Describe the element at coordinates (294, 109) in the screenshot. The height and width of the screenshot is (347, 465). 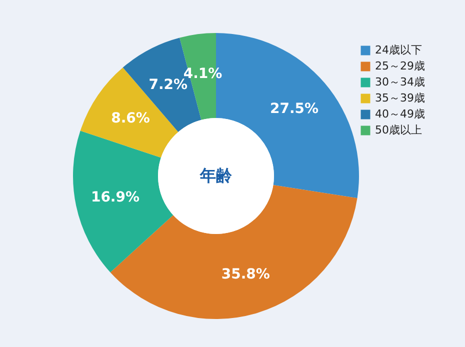
I see `data-label: 27.5%` at that location.